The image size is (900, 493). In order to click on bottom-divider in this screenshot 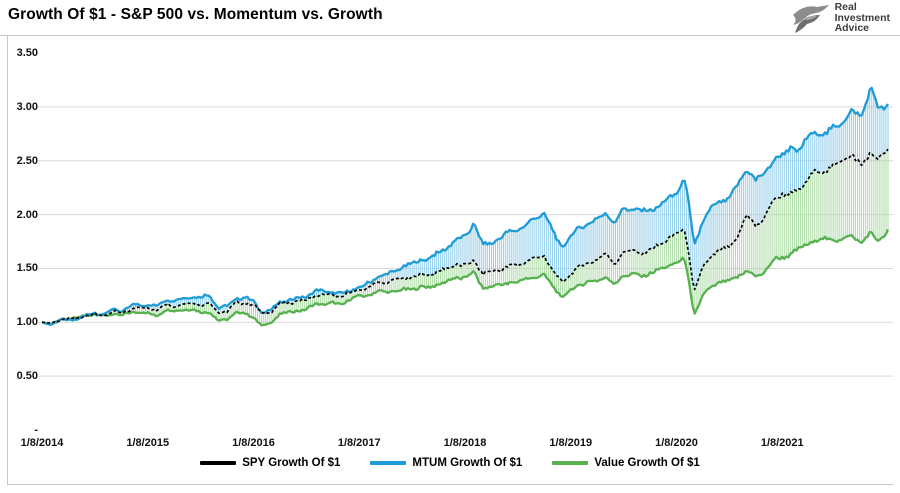, I will do `click(450, 484)`.